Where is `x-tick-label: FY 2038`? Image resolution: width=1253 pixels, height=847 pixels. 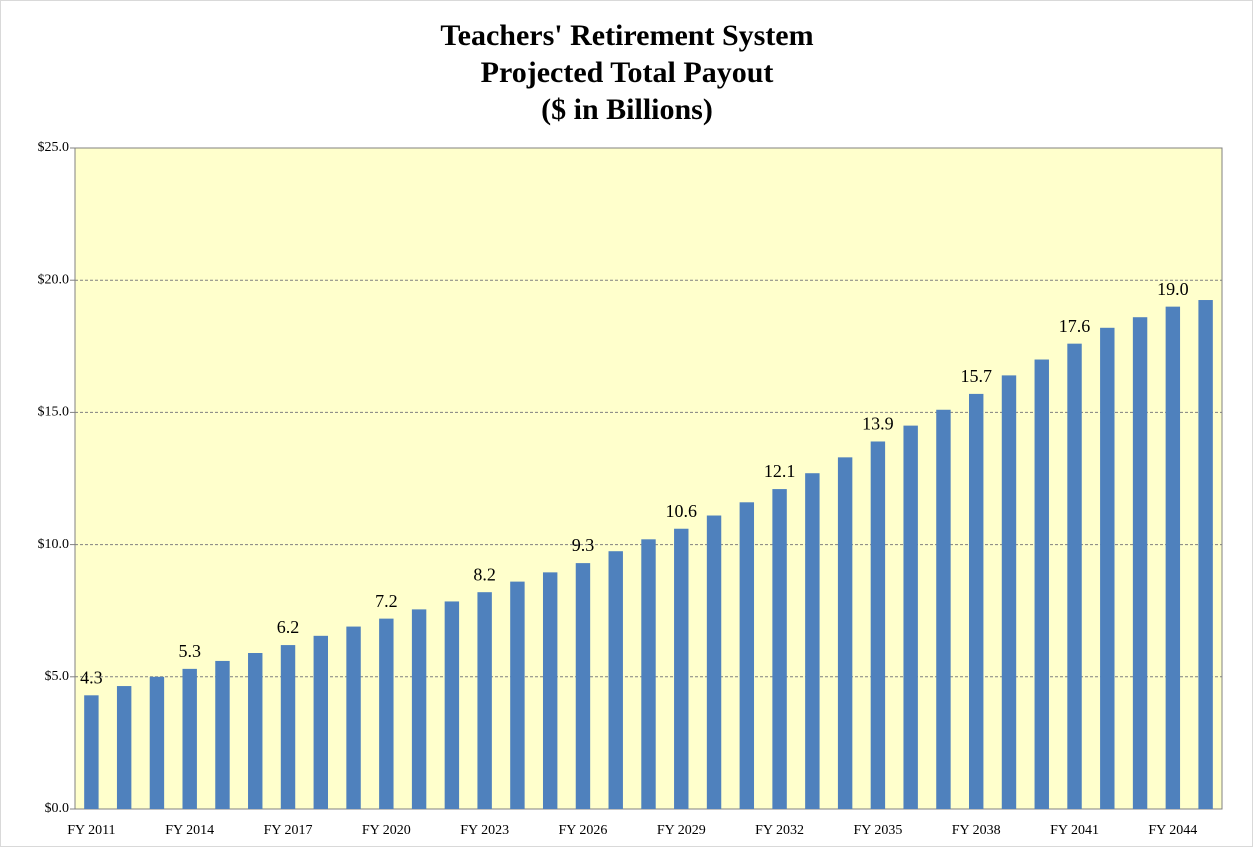
x-tick-label: FY 2038 is located at coordinates (976, 830).